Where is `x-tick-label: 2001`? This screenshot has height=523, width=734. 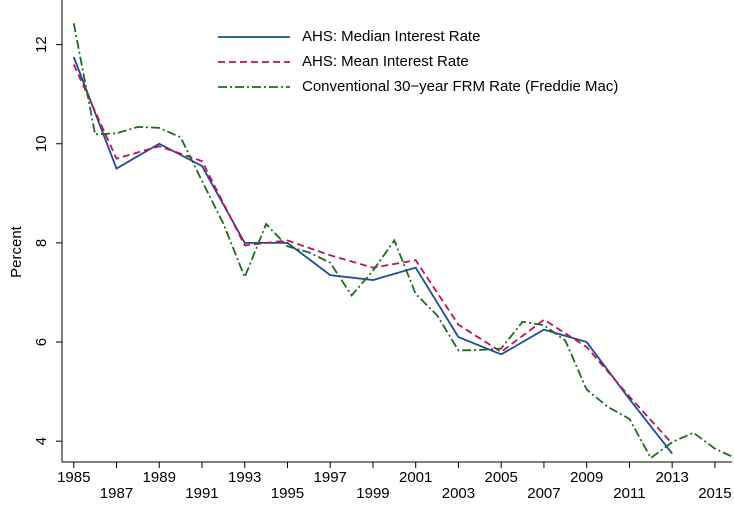 x-tick-label: 2001 is located at coordinates (415, 477).